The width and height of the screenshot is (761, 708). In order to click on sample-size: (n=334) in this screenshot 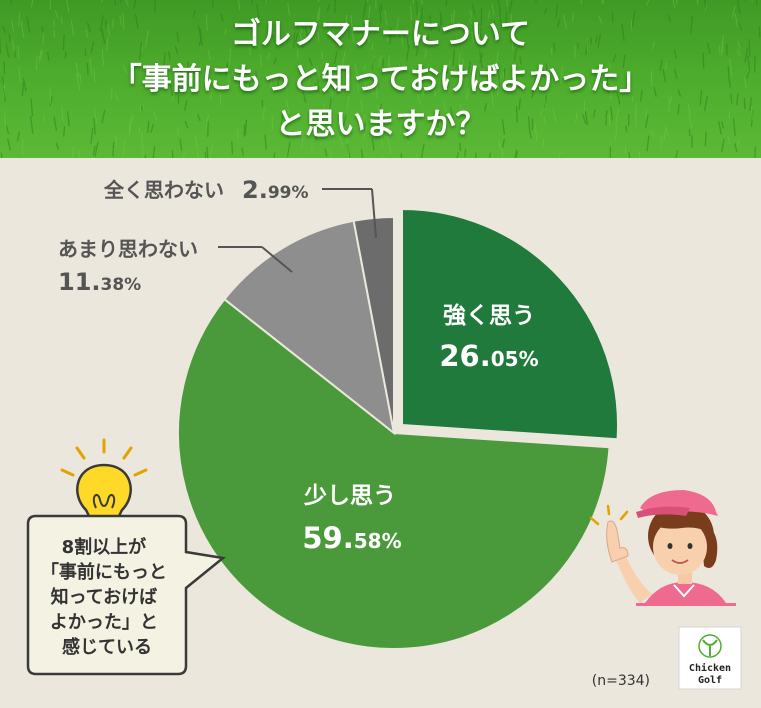, I will do `click(621, 681)`.